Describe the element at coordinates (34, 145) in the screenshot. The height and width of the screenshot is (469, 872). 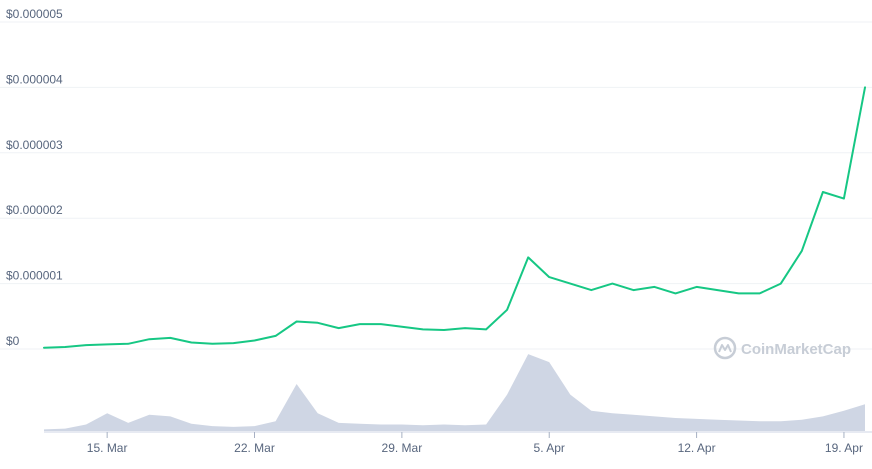
I see `y-tick-label: $0.000003` at that location.